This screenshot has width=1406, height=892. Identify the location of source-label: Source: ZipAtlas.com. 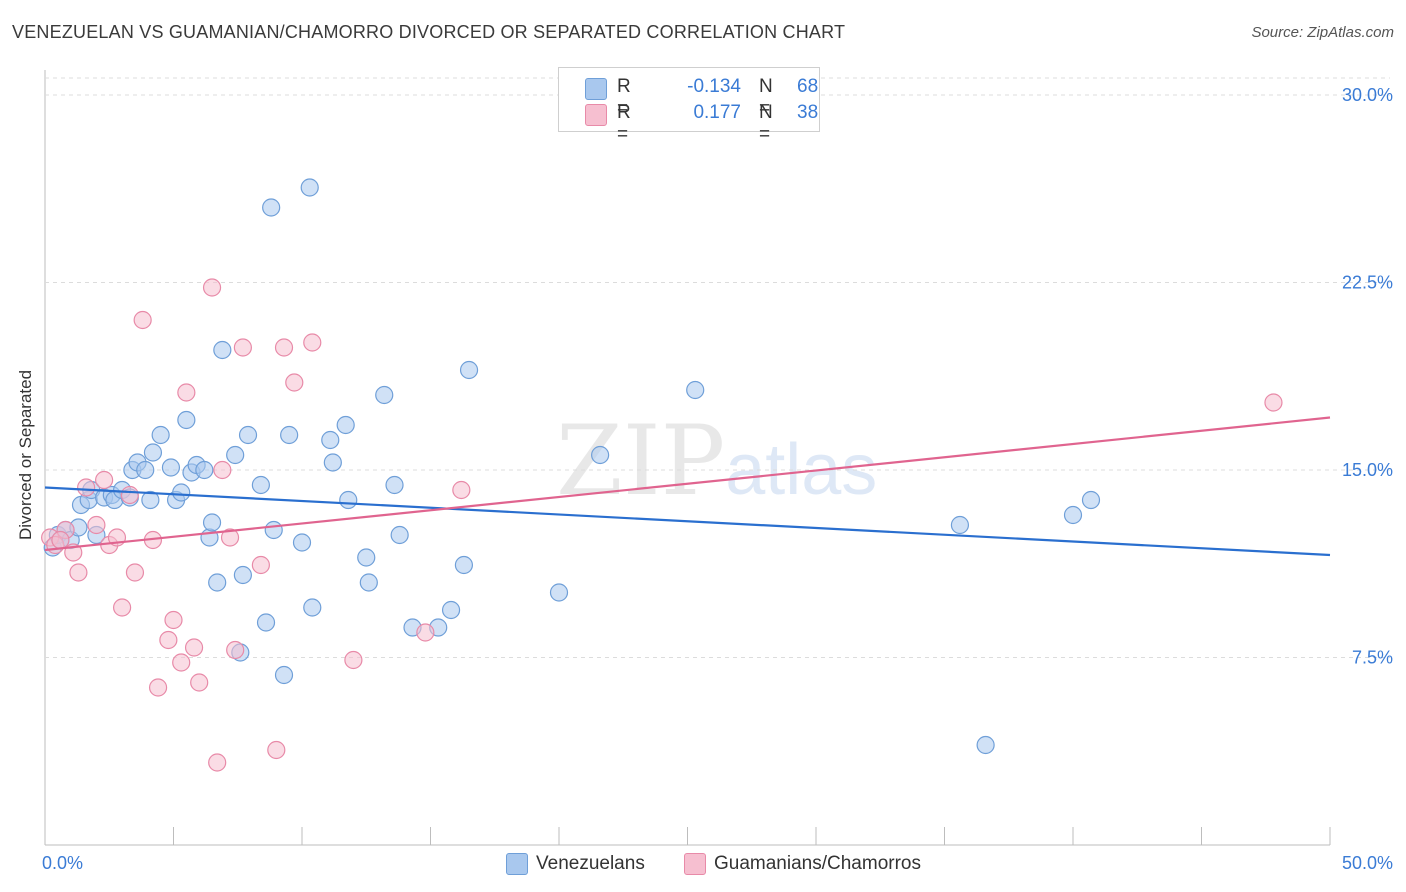
(1322, 32).